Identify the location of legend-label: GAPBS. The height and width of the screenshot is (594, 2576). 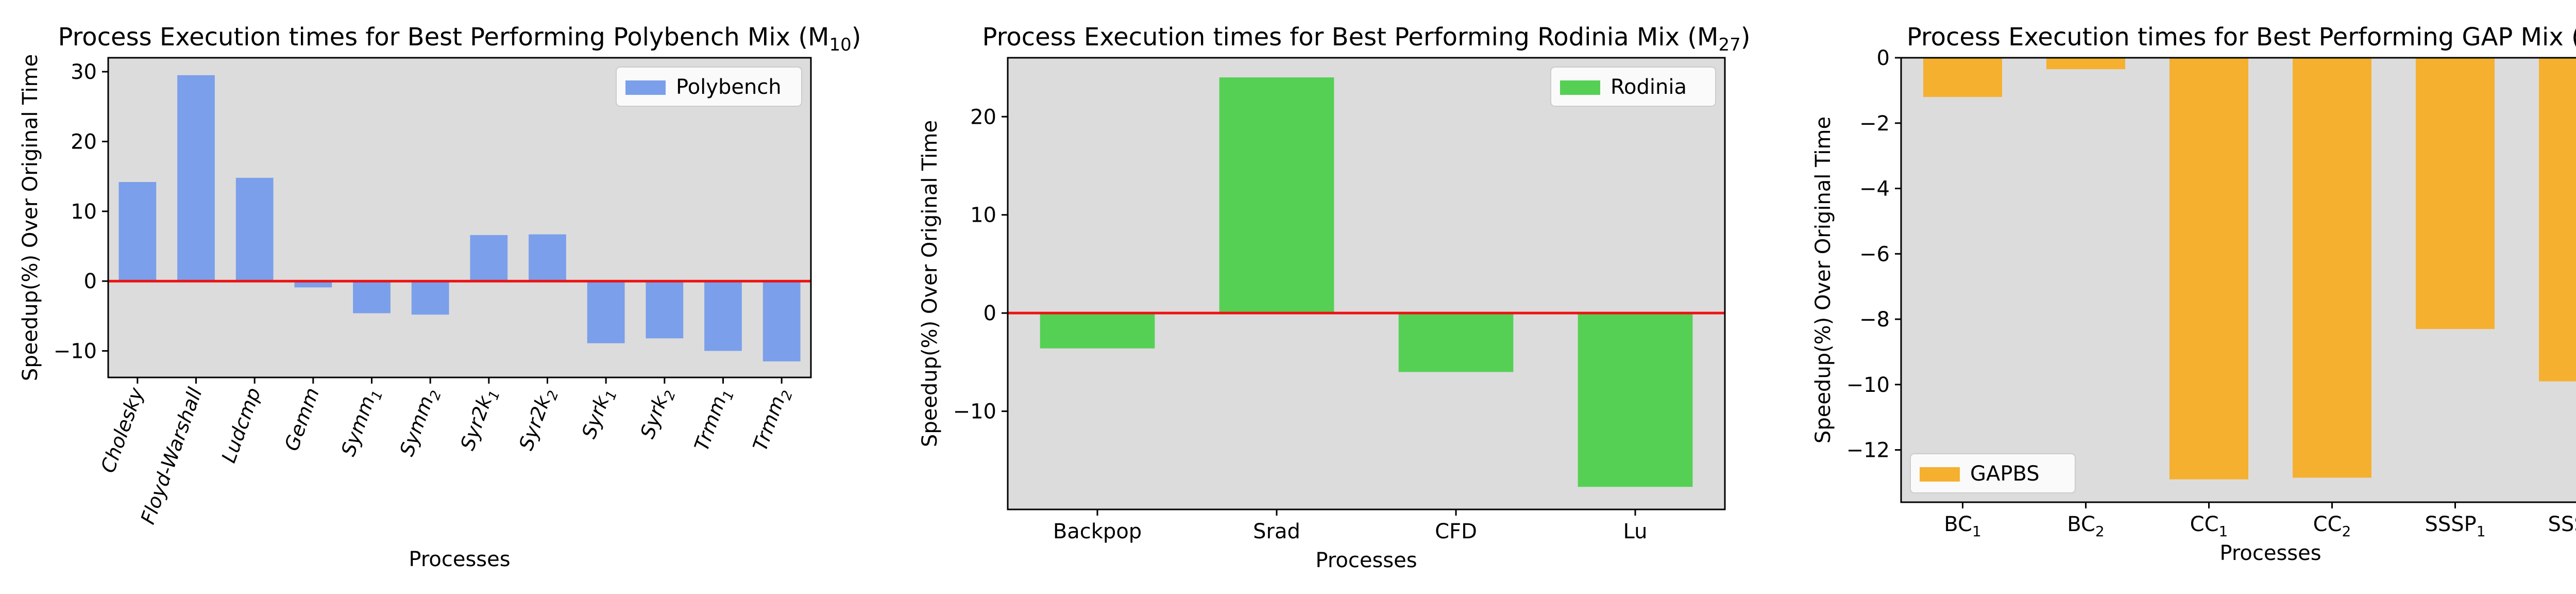
(2005, 474).